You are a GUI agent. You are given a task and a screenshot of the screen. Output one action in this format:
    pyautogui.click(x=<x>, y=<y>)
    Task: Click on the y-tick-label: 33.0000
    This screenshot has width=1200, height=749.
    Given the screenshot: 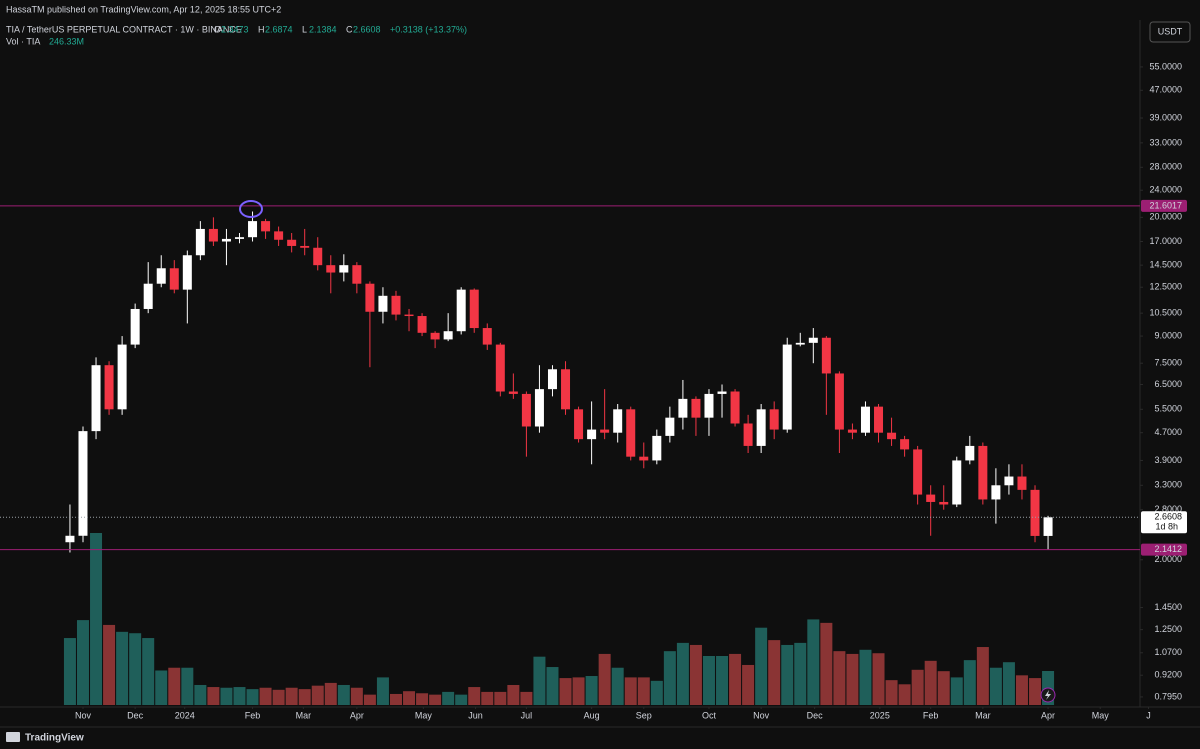 What is the action you would take?
    pyautogui.click(x=1165, y=142)
    